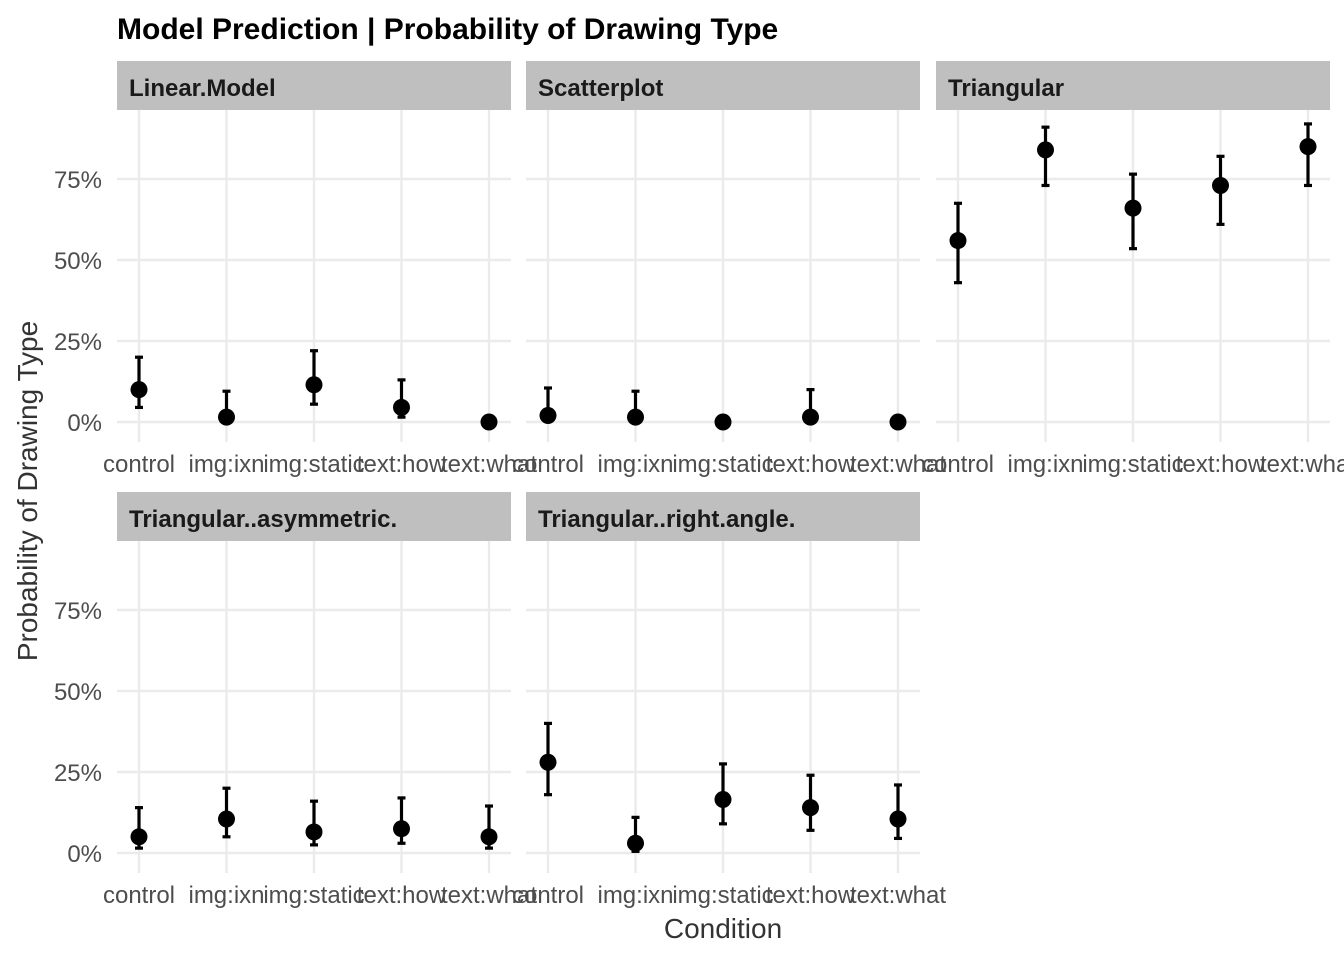  I want to click on x-axis-title: Condition, so click(723, 928).